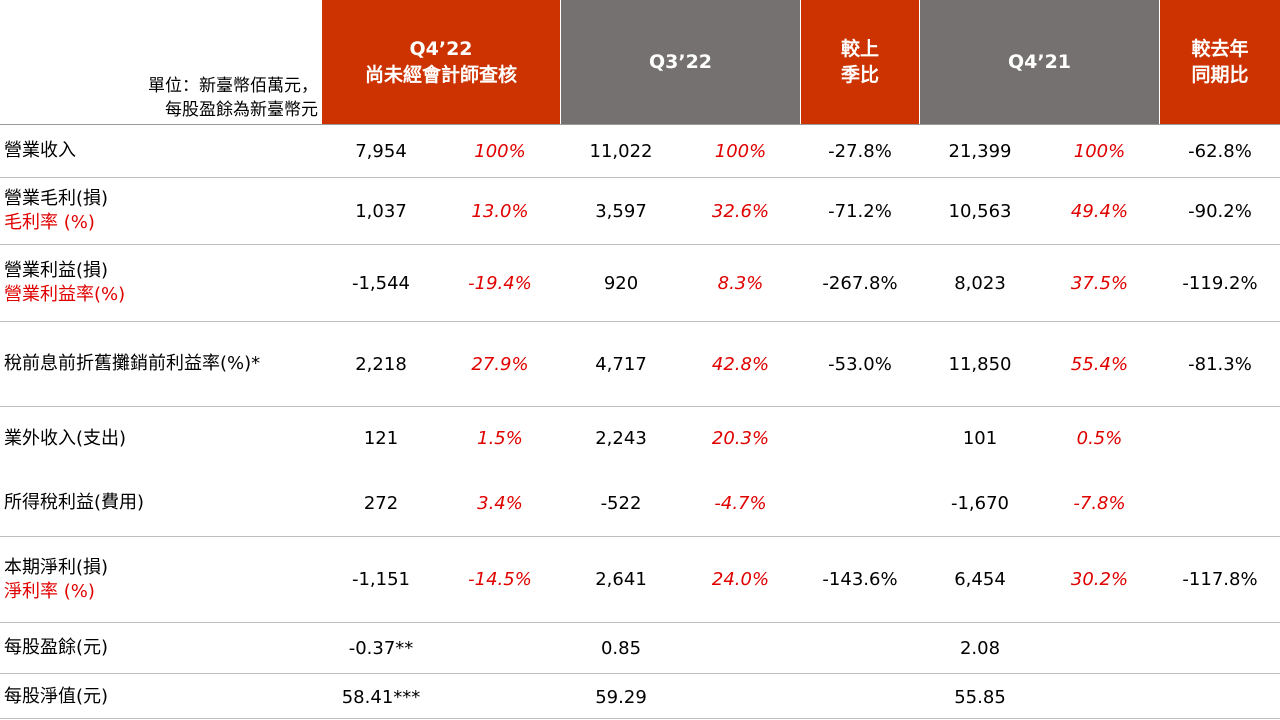 This screenshot has width=1280, height=720. I want to click on q4-22-percent: 13.0%, so click(500, 211).